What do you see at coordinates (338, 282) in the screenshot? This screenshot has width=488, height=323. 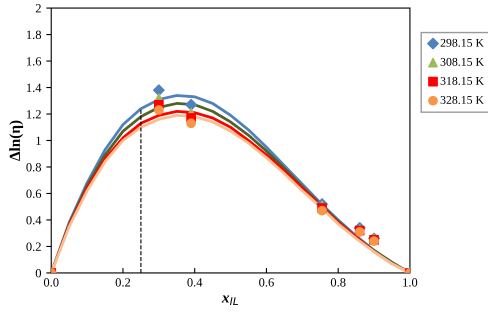 I see `x-tick-label: 0.8` at bounding box center [338, 282].